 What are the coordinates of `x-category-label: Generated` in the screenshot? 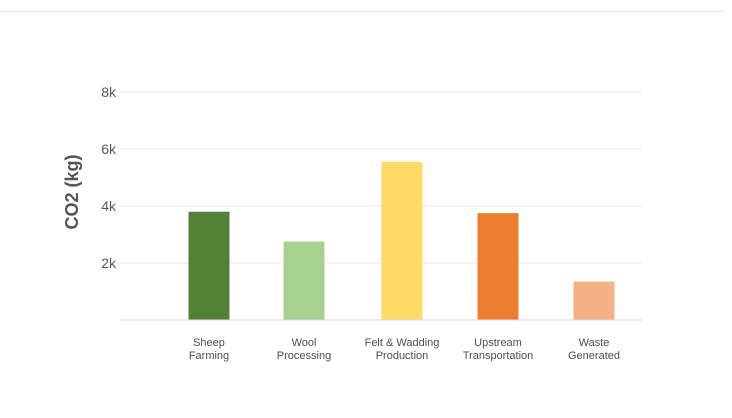 It's located at (594, 356).